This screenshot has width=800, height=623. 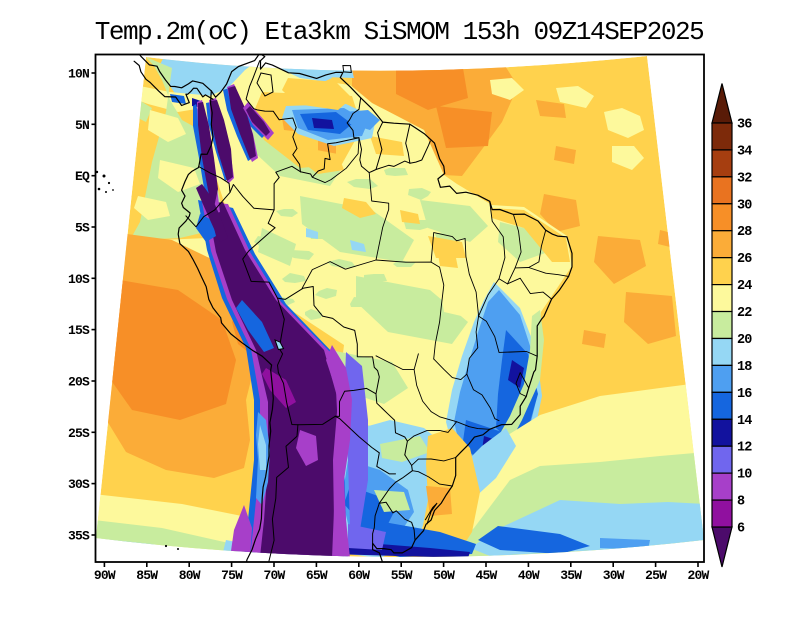 I want to click on svg-text: 55W, so click(x=402, y=575).